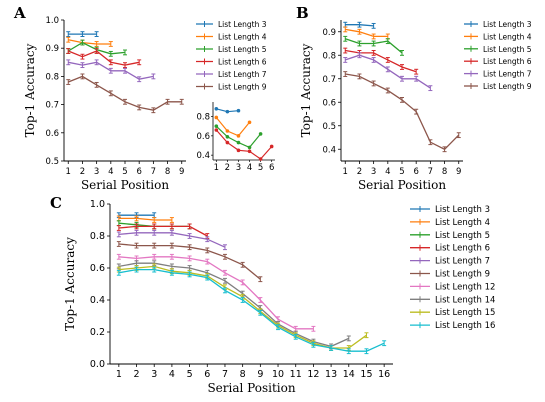 This screenshot has width=545, height=402. I want to click on panel-a-y-tick-label: 0.8, so click(52, 77).